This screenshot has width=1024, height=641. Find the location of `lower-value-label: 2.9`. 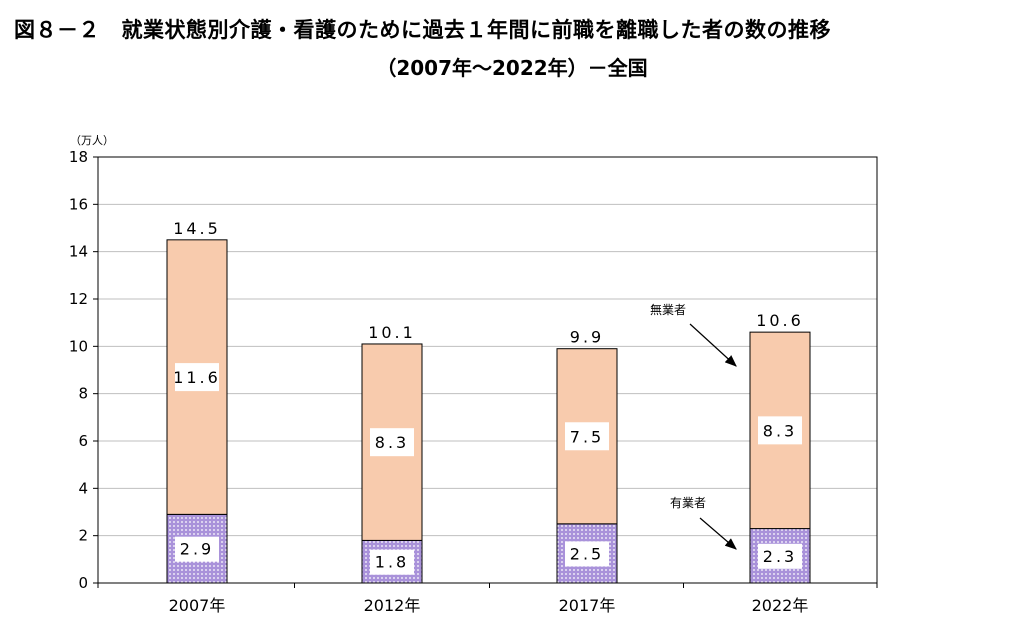

lower-value-label: 2.9 is located at coordinates (197, 549).